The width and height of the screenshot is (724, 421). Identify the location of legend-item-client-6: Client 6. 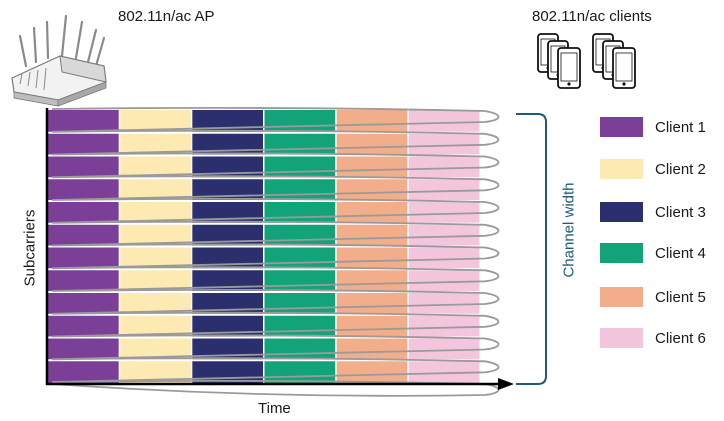
(653, 338).